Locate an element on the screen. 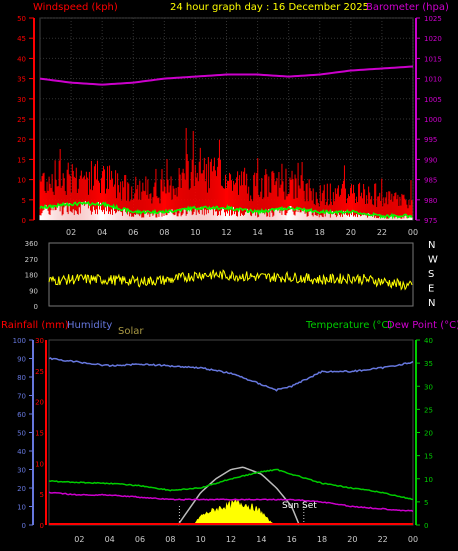 Image resolution: width=458 pixels, height=551 pixels. temperature-tick-label: 35 is located at coordinates (428, 364).